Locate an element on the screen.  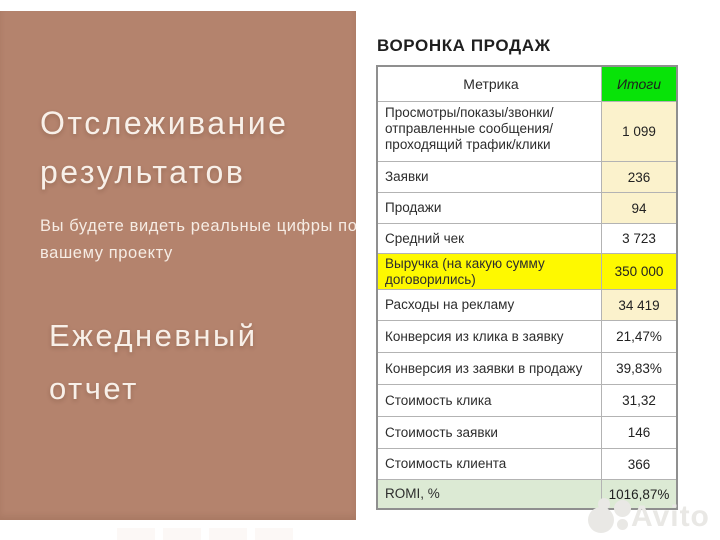
table-header-row: Метрика Итоги is located at coordinates (527, 84).